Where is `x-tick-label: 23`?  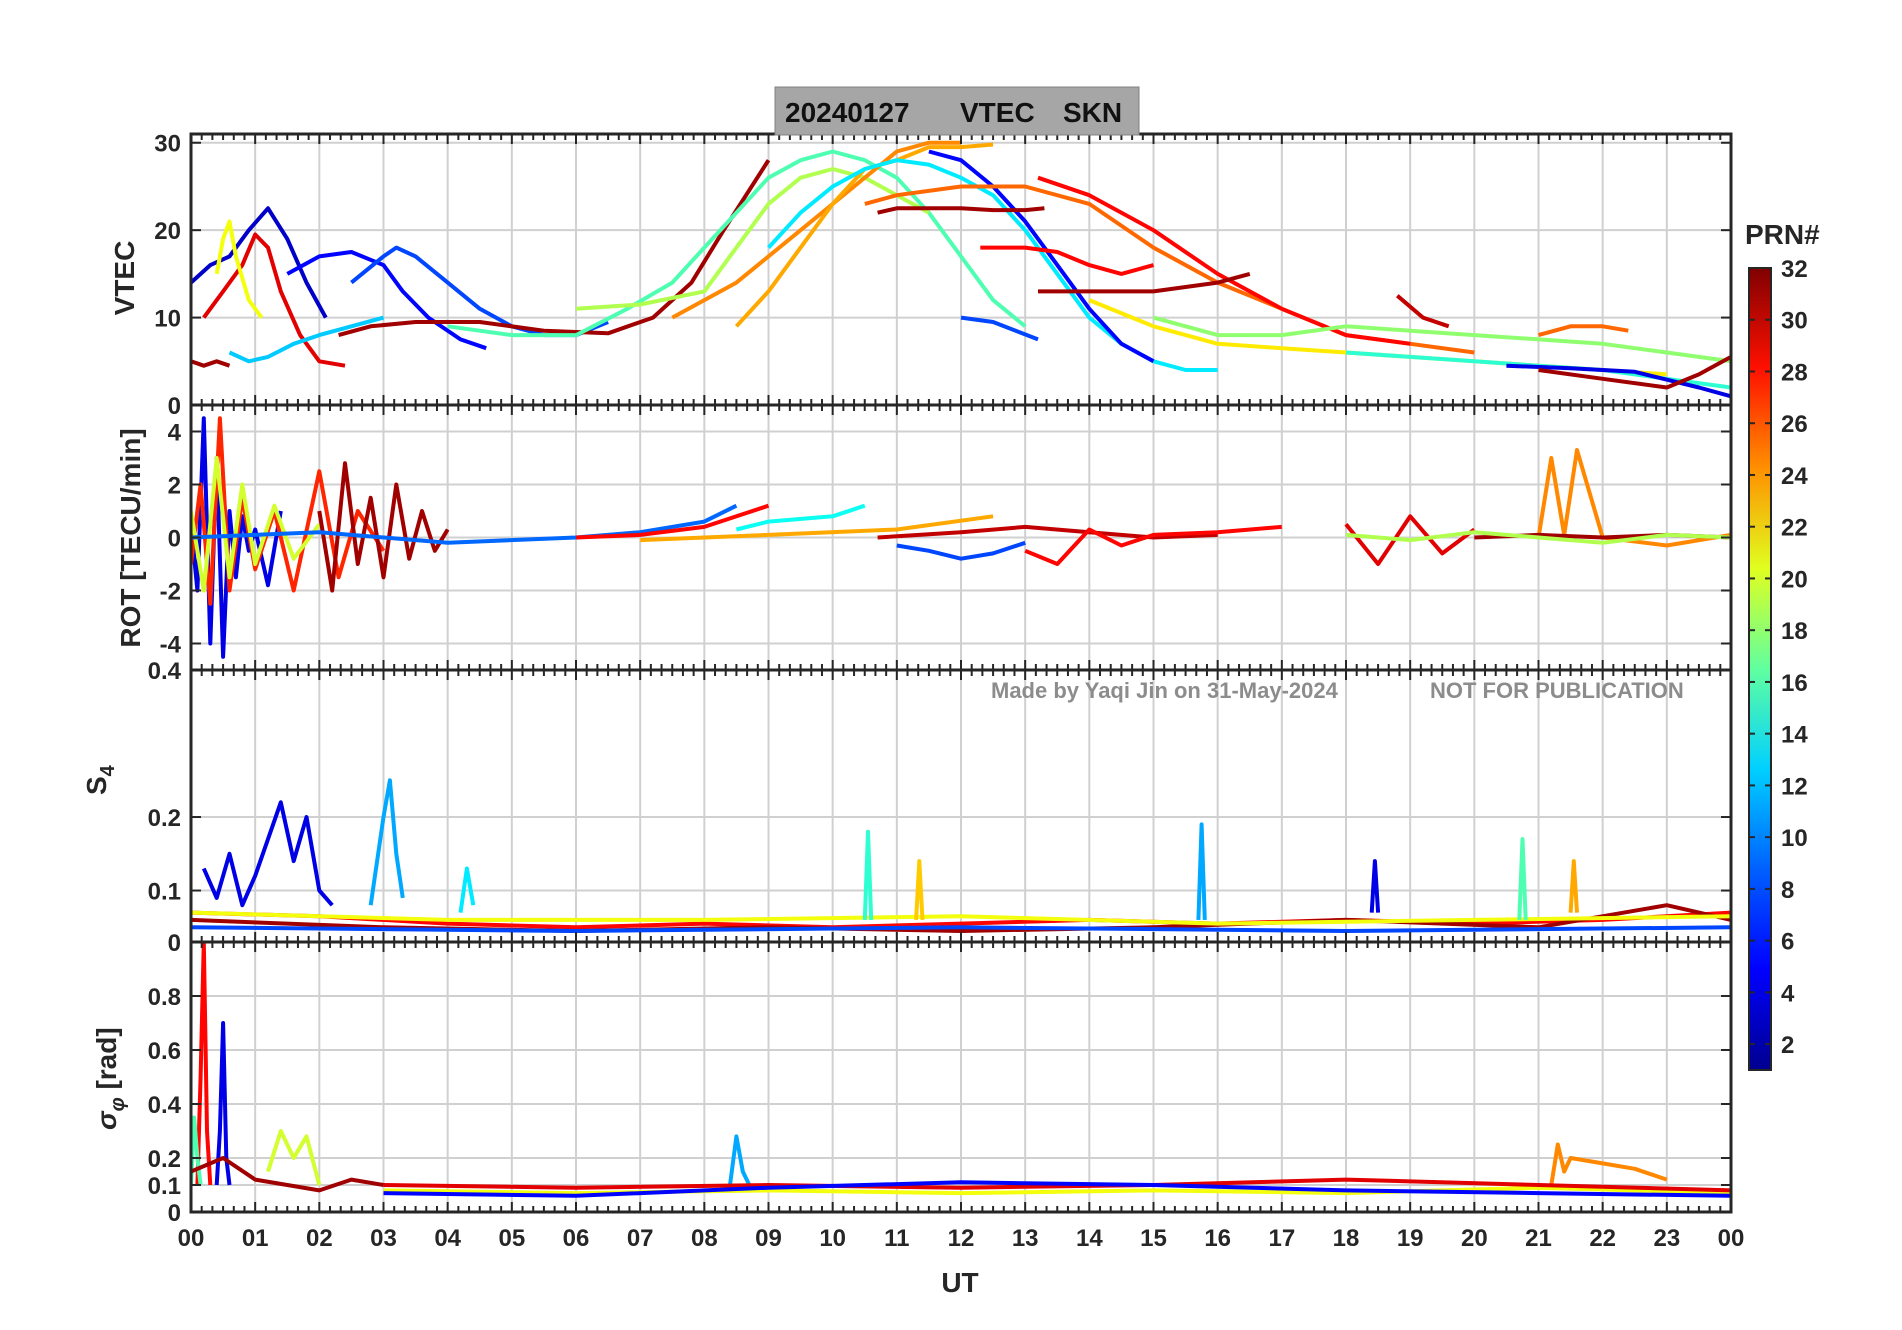
x-tick-label: 23 is located at coordinates (1666, 1238).